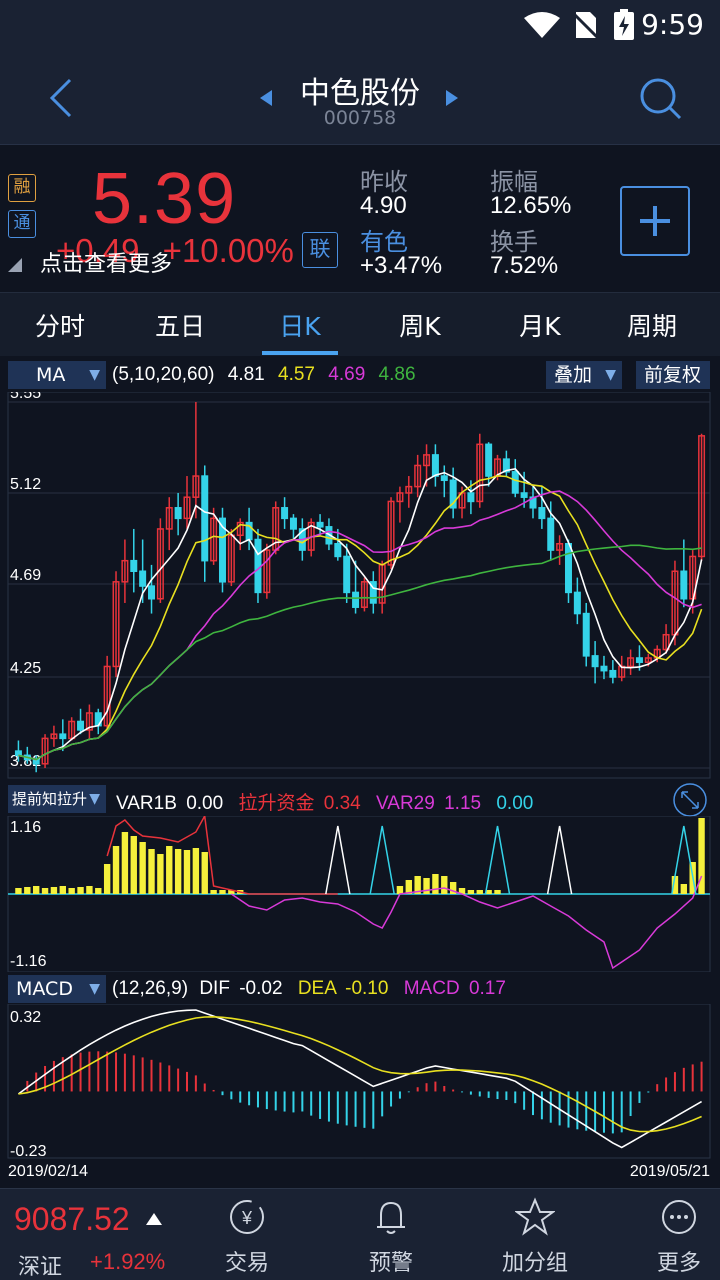 Image resolution: width=720 pixels, height=1280 pixels. What do you see at coordinates (542, 25) in the screenshot?
I see `wifi-icon` at bounding box center [542, 25].